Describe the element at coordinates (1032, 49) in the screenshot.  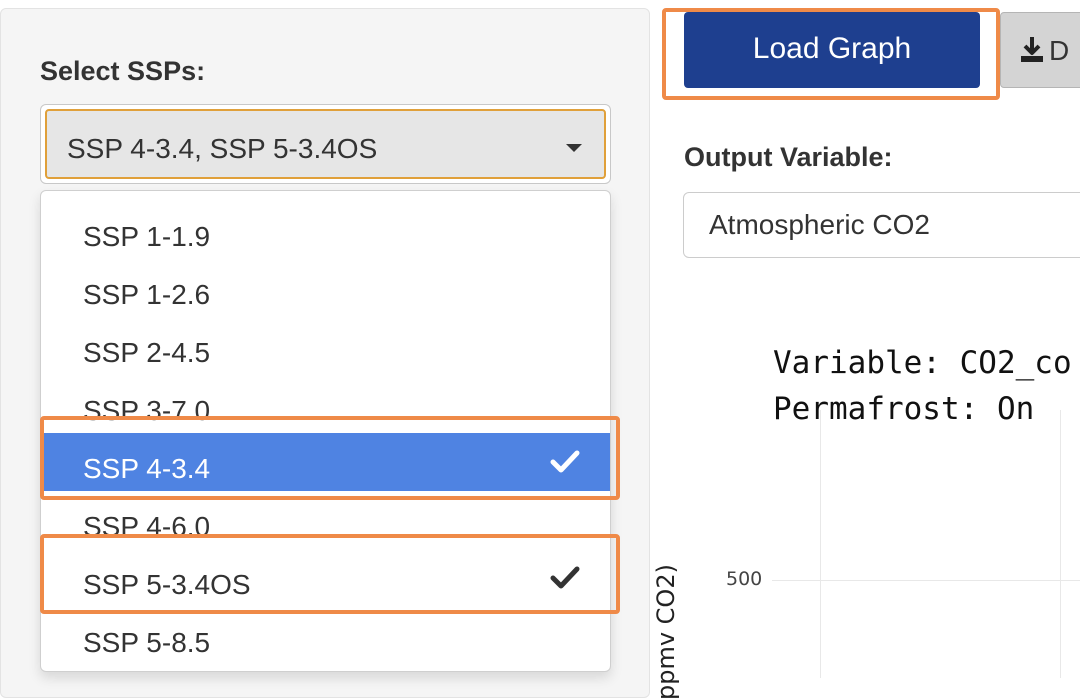
I see `download-icon` at that location.